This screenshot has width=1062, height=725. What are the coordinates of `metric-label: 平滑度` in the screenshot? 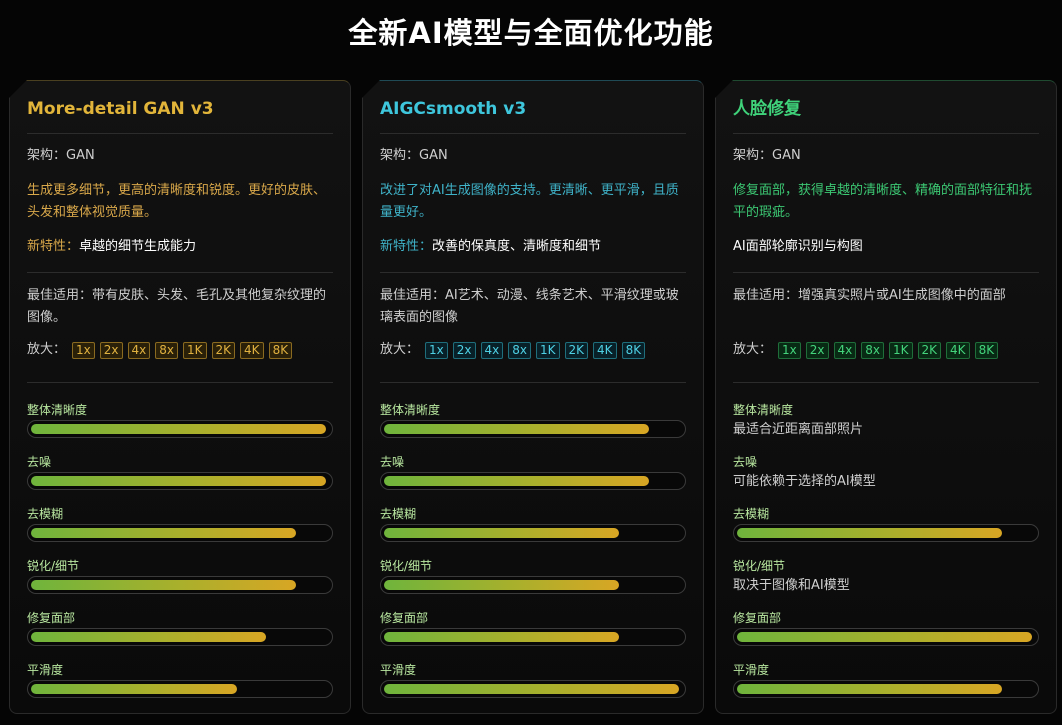 It's located at (45, 670).